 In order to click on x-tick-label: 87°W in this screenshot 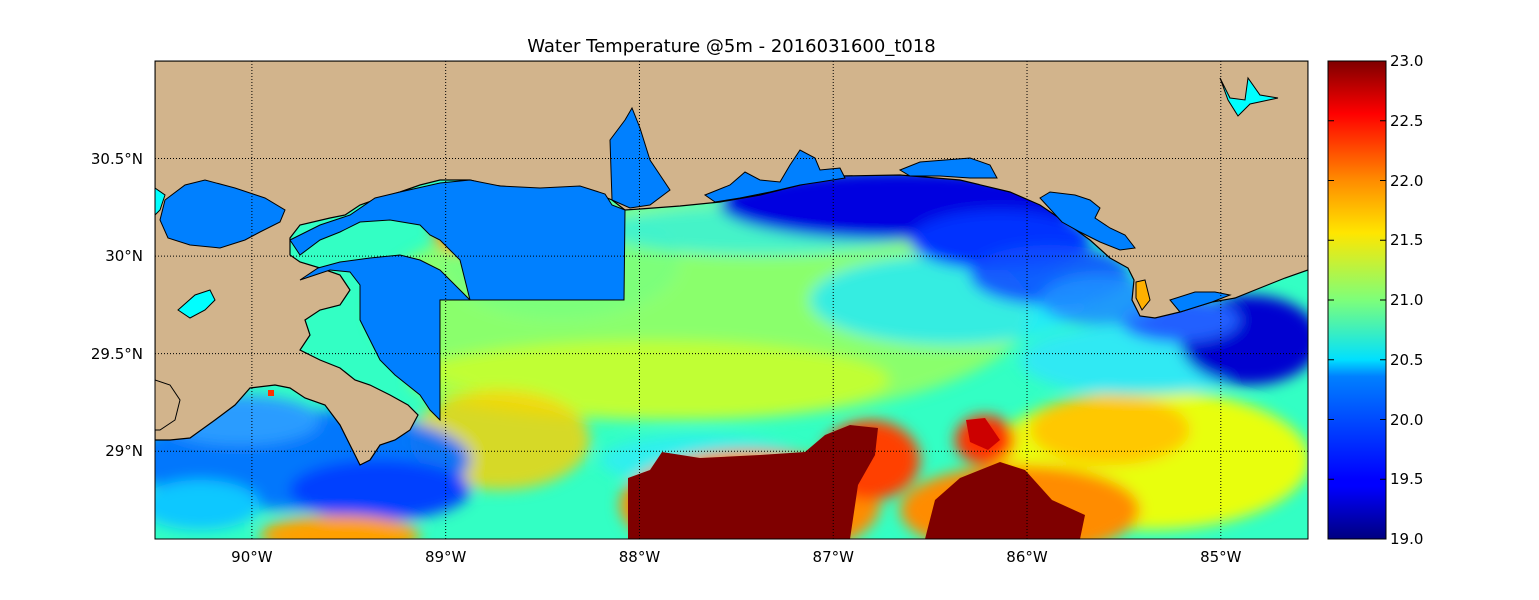, I will do `click(833, 557)`.